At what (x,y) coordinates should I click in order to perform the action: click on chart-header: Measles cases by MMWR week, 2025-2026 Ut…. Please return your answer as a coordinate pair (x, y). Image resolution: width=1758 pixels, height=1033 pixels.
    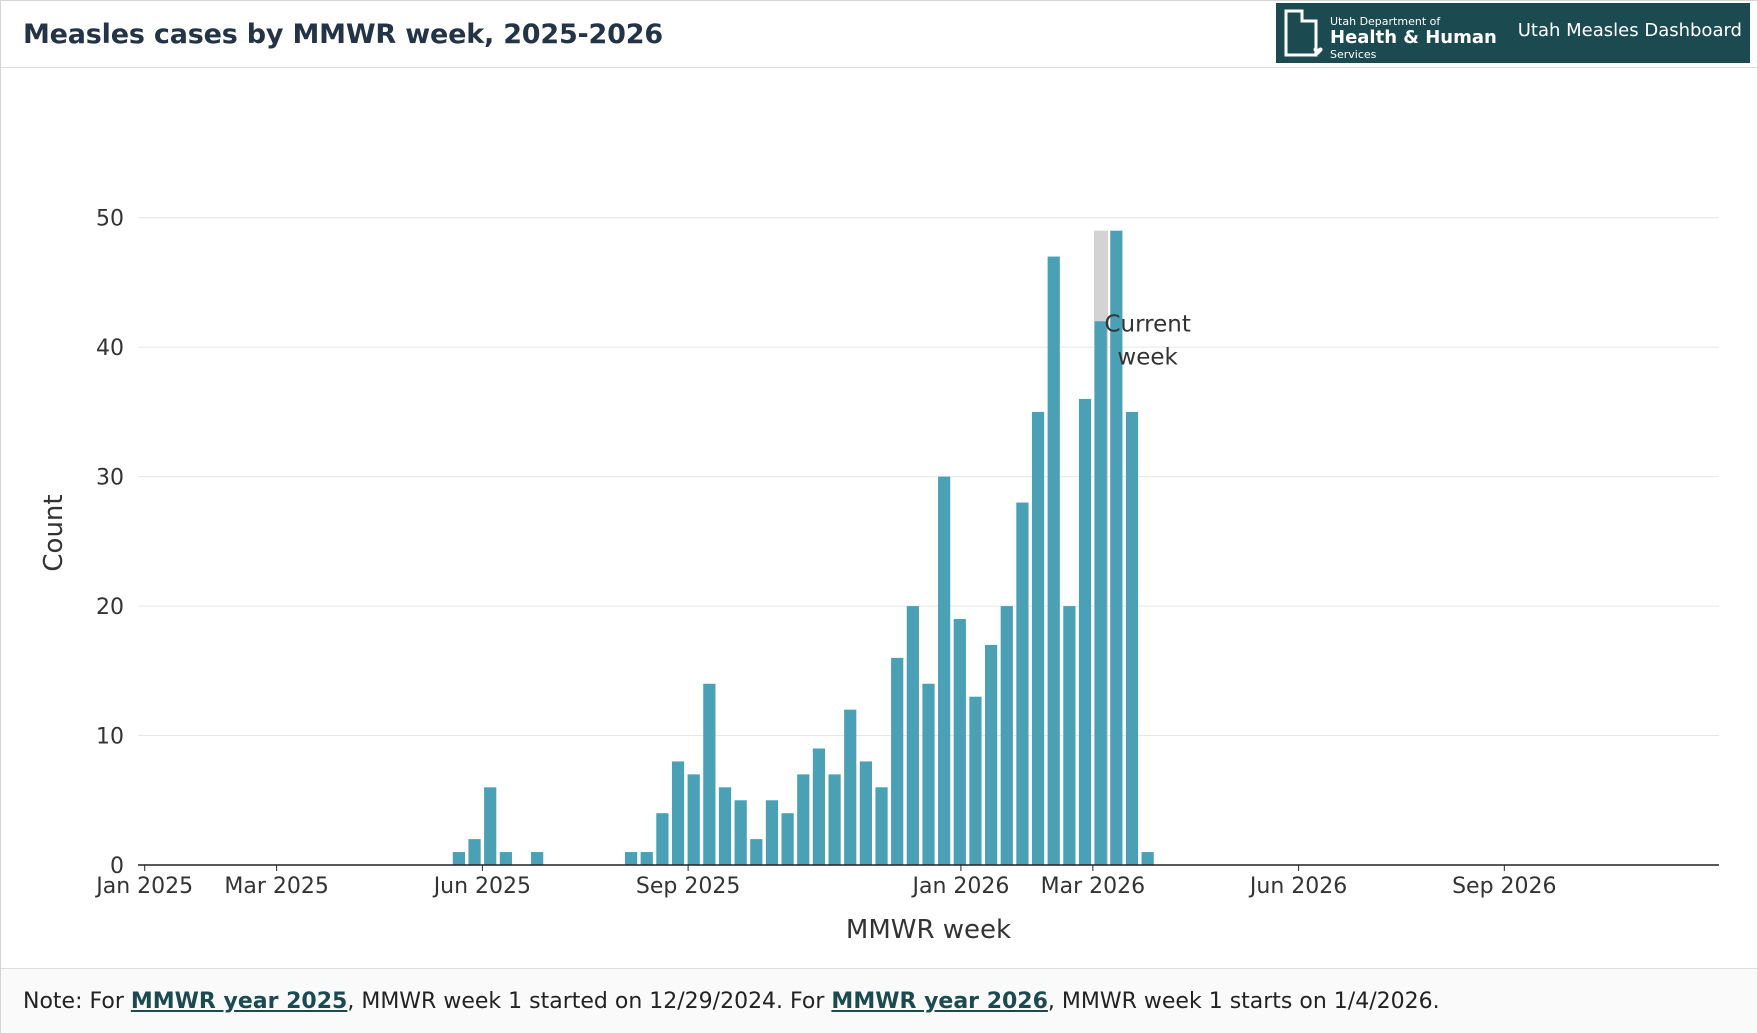
    Looking at the image, I should click on (879, 34).